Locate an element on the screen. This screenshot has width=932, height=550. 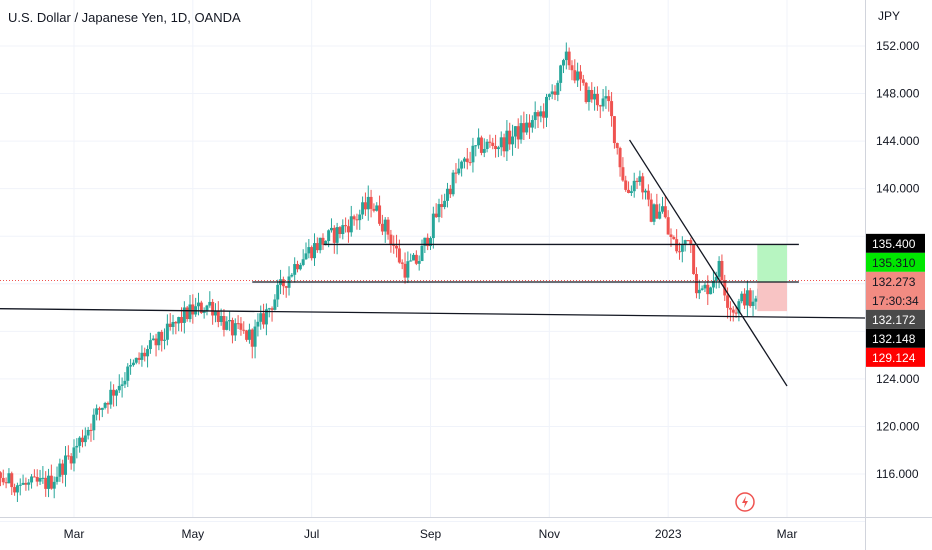
y-tick-label: 144.000 is located at coordinates (898, 141).